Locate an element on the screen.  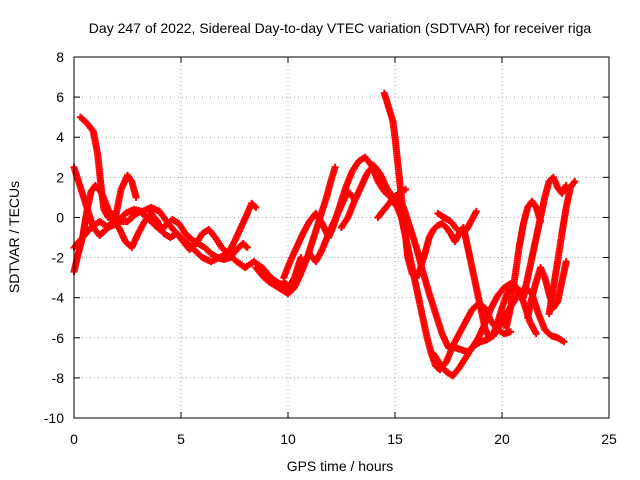
y-tick-label: 0 is located at coordinates (60, 217).